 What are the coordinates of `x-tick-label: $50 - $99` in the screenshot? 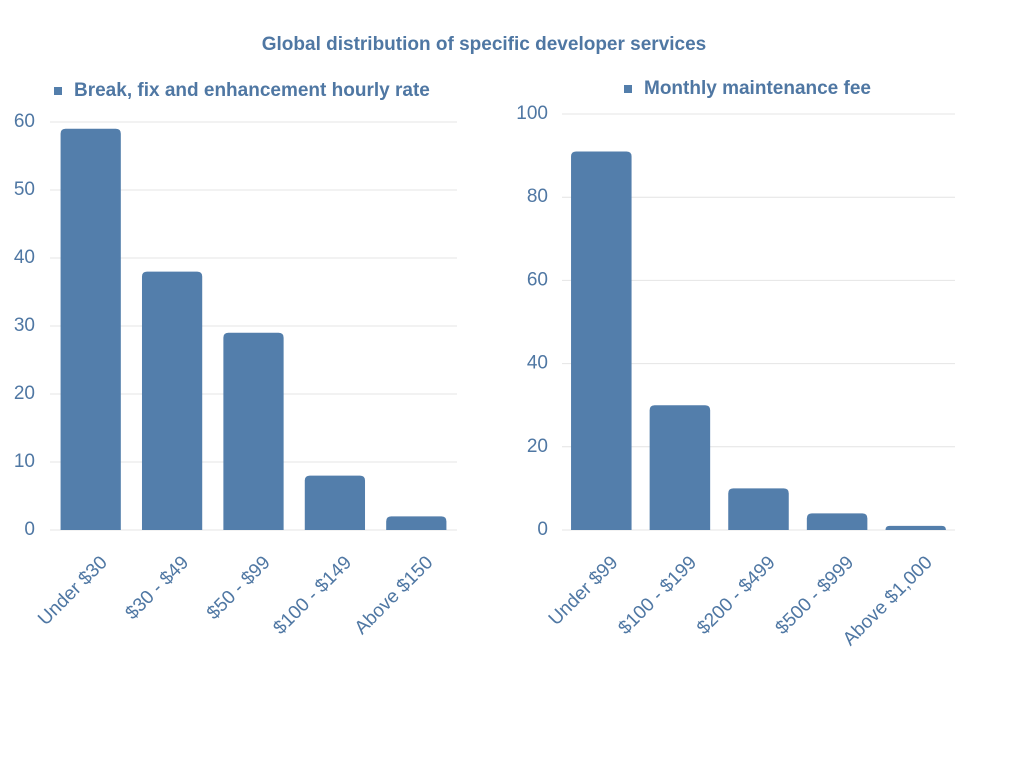 It's located at (239, 588).